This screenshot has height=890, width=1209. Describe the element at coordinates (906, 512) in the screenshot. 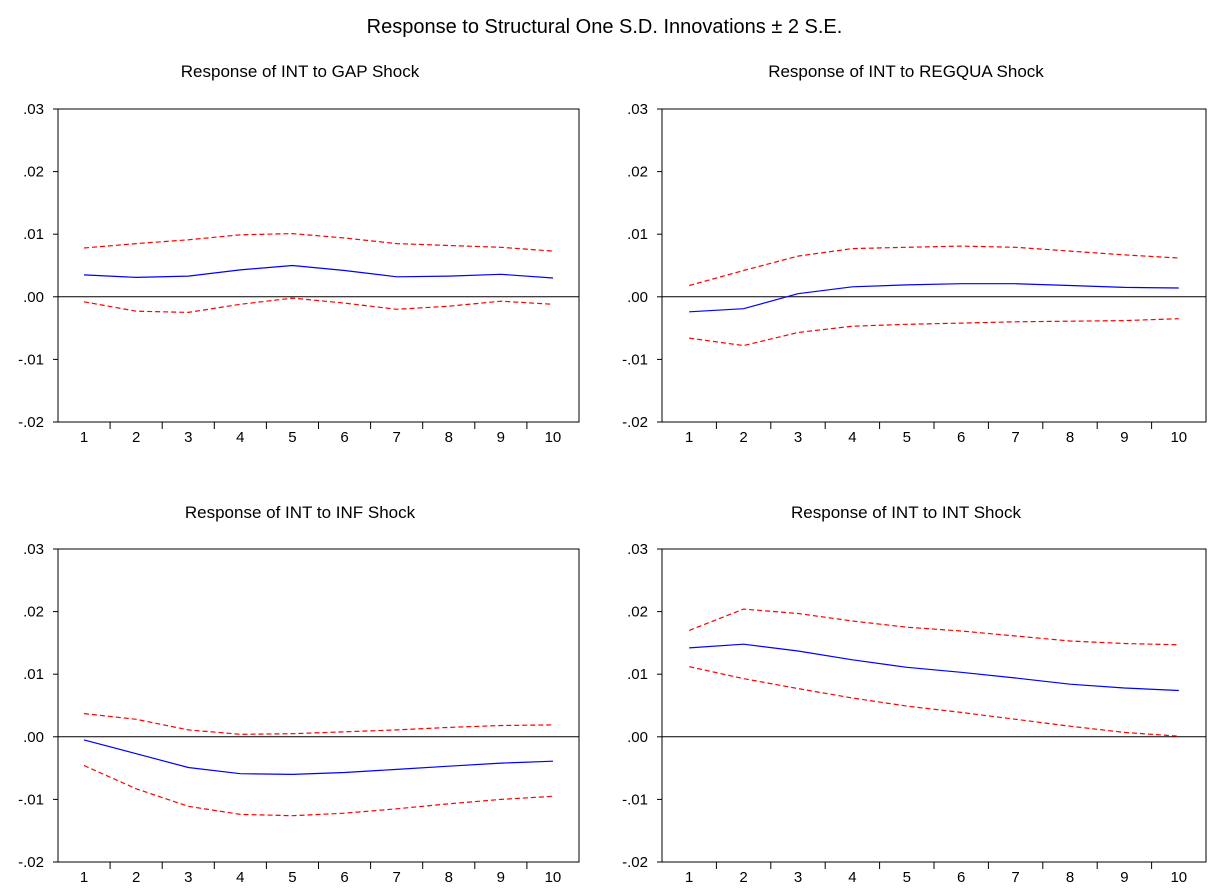

I see `chart-title: Response of INT to INT Shock` at that location.